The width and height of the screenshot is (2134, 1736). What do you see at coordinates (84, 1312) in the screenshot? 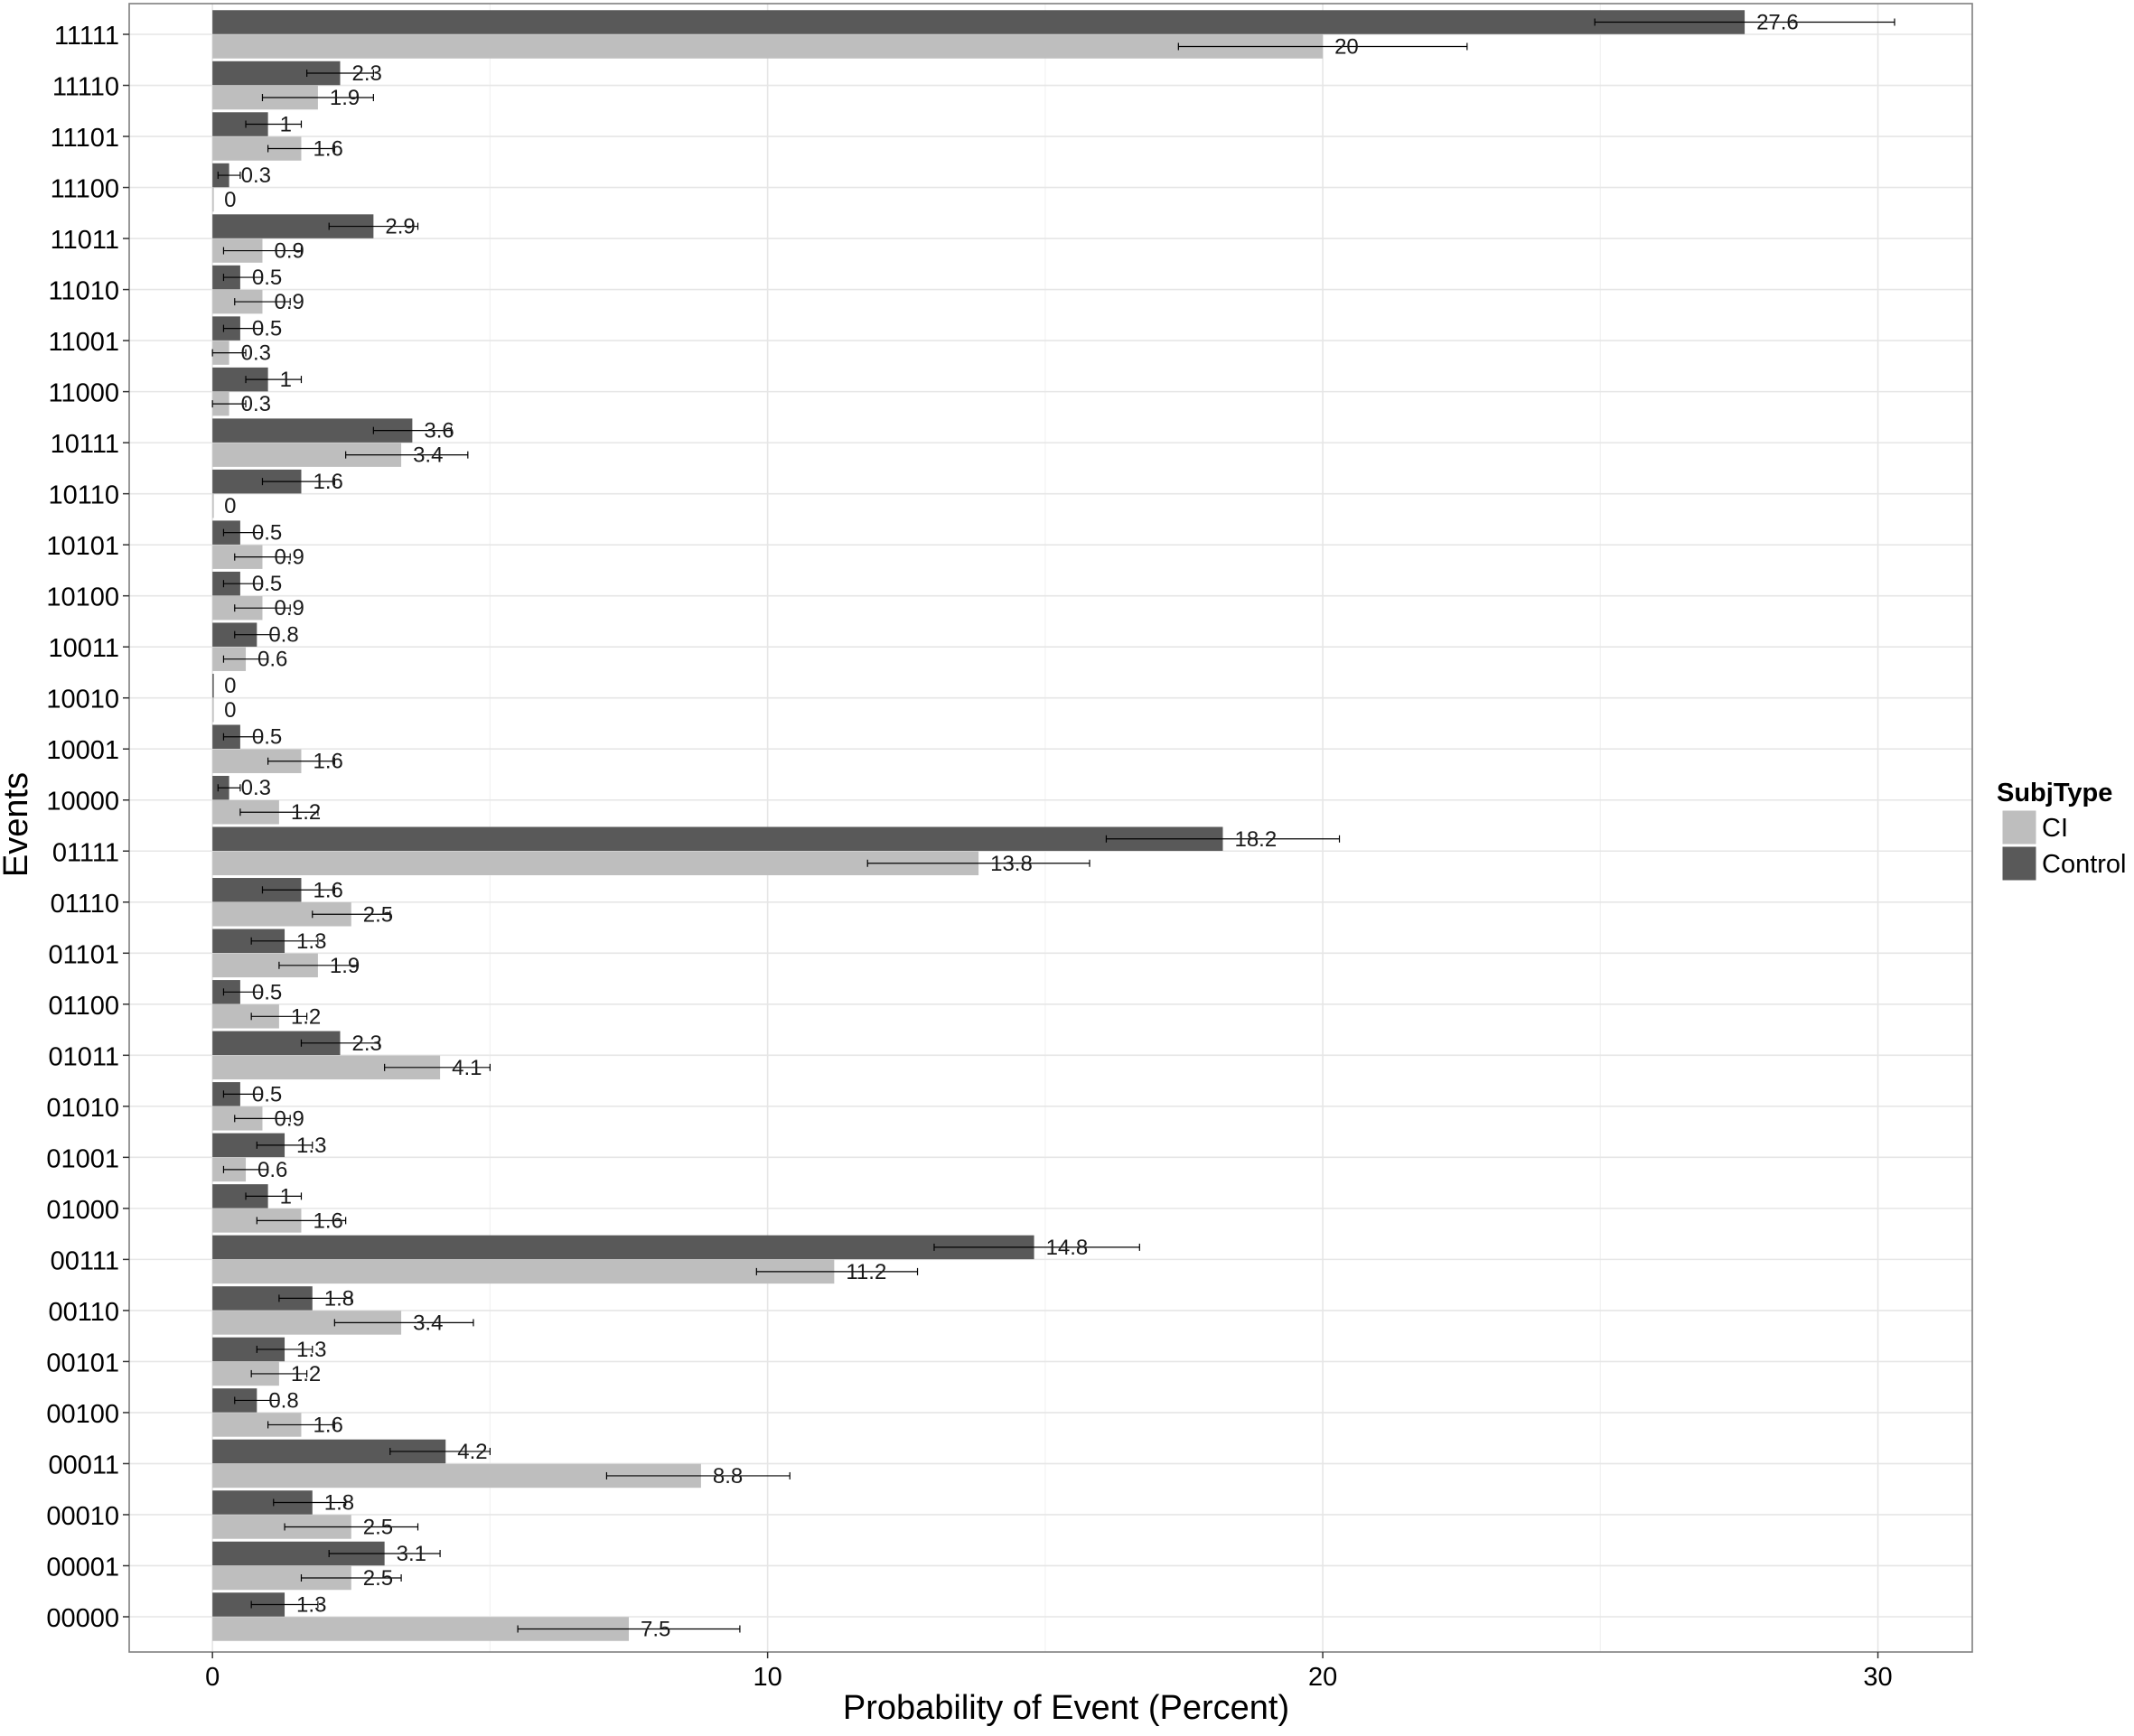
I see `y-tick-label: 00110` at bounding box center [84, 1312].